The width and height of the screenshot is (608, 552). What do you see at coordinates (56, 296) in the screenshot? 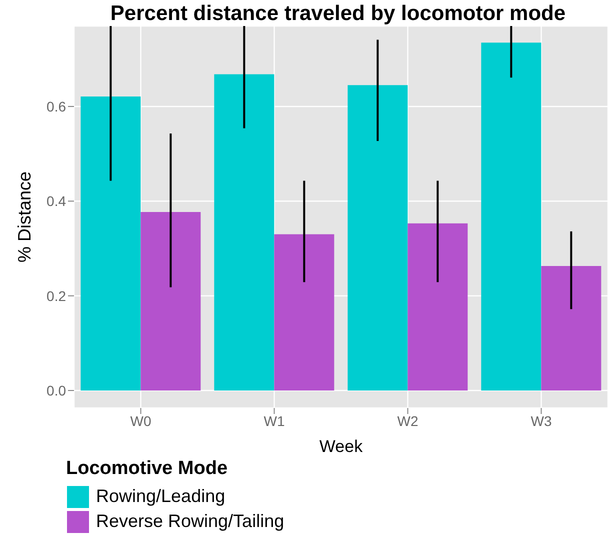
I see `y-tick-label: 0.2` at bounding box center [56, 296].